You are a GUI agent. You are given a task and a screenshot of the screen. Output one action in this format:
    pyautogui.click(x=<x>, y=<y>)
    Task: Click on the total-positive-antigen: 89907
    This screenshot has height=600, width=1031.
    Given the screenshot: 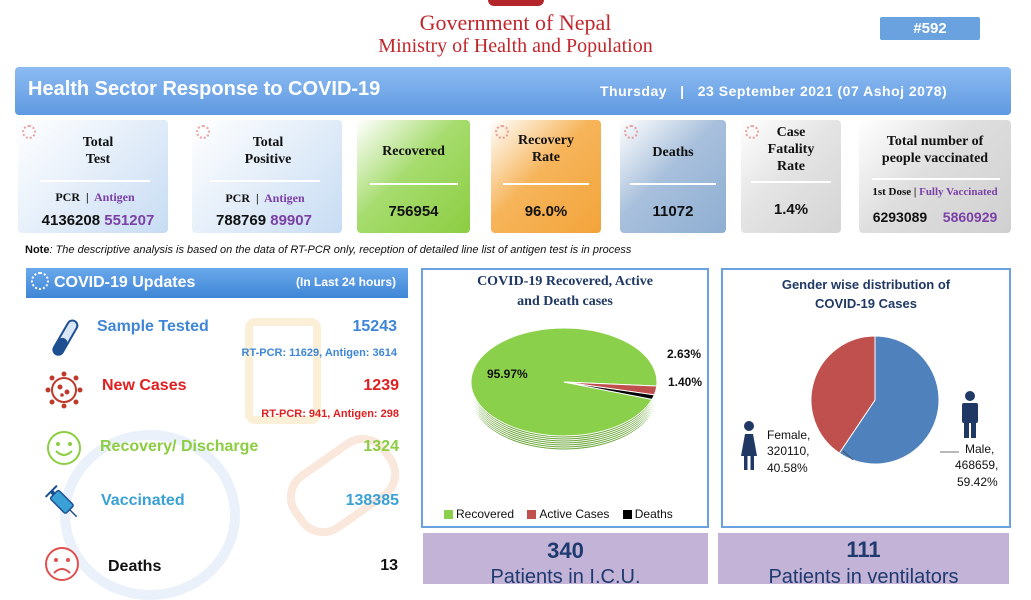 What is the action you would take?
    pyautogui.click(x=291, y=220)
    